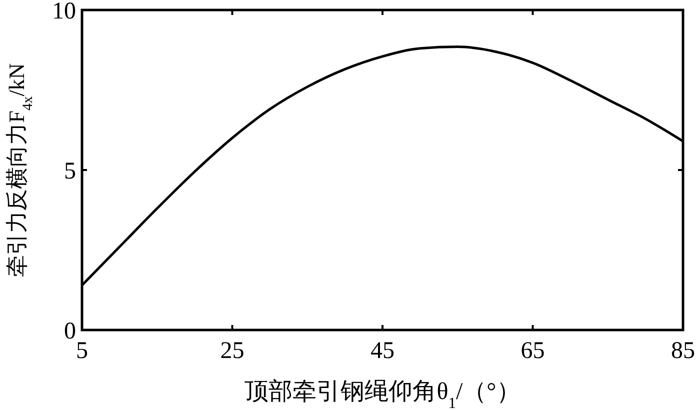 This screenshot has width=700, height=411. What do you see at coordinates (382, 394) in the screenshot?
I see `x-axis-title: 顶部牵引钢绳仰角θ$_{1}$/（°）` at bounding box center [382, 394].